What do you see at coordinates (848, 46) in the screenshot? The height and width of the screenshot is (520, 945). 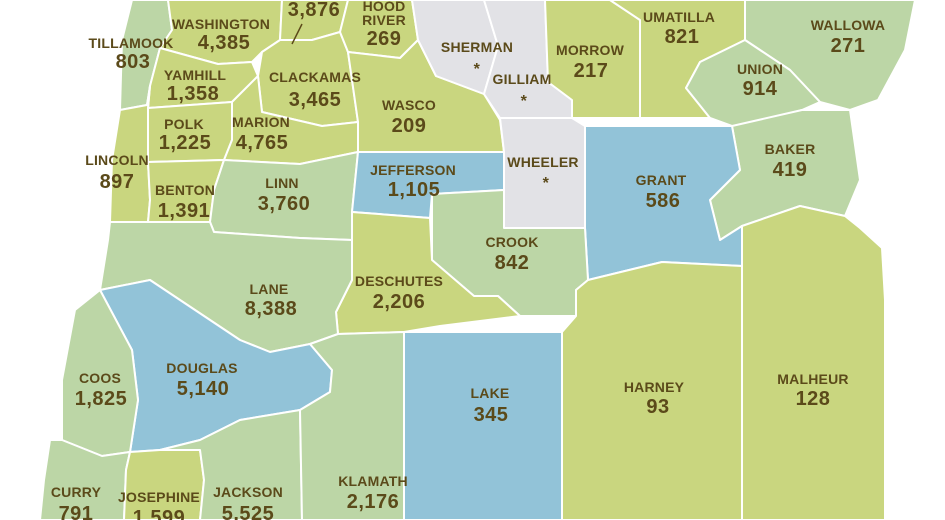 I see `county-value-wallowa: 271` at bounding box center [848, 46].